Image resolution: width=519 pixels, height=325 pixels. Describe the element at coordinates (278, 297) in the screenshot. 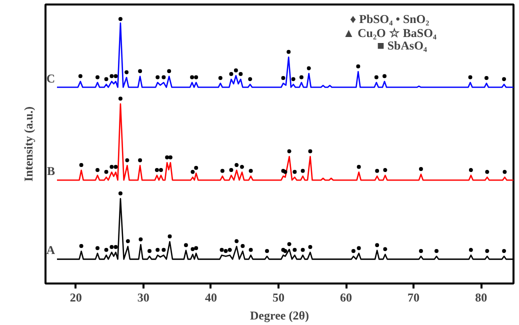

I see `x-tick-label: 50` at that location.